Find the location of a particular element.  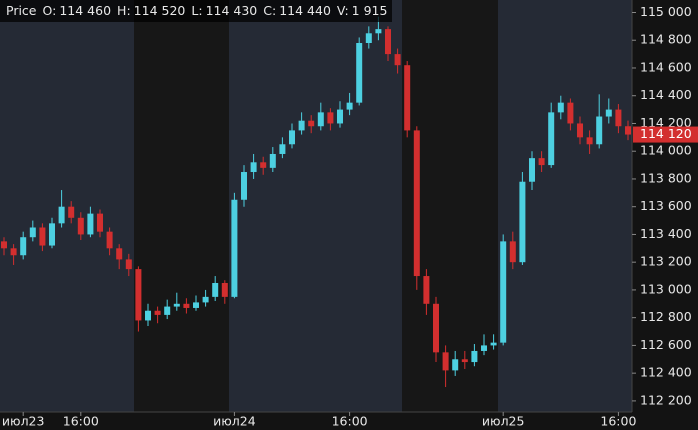

y-tick-label: 113 200 is located at coordinates (666, 261).